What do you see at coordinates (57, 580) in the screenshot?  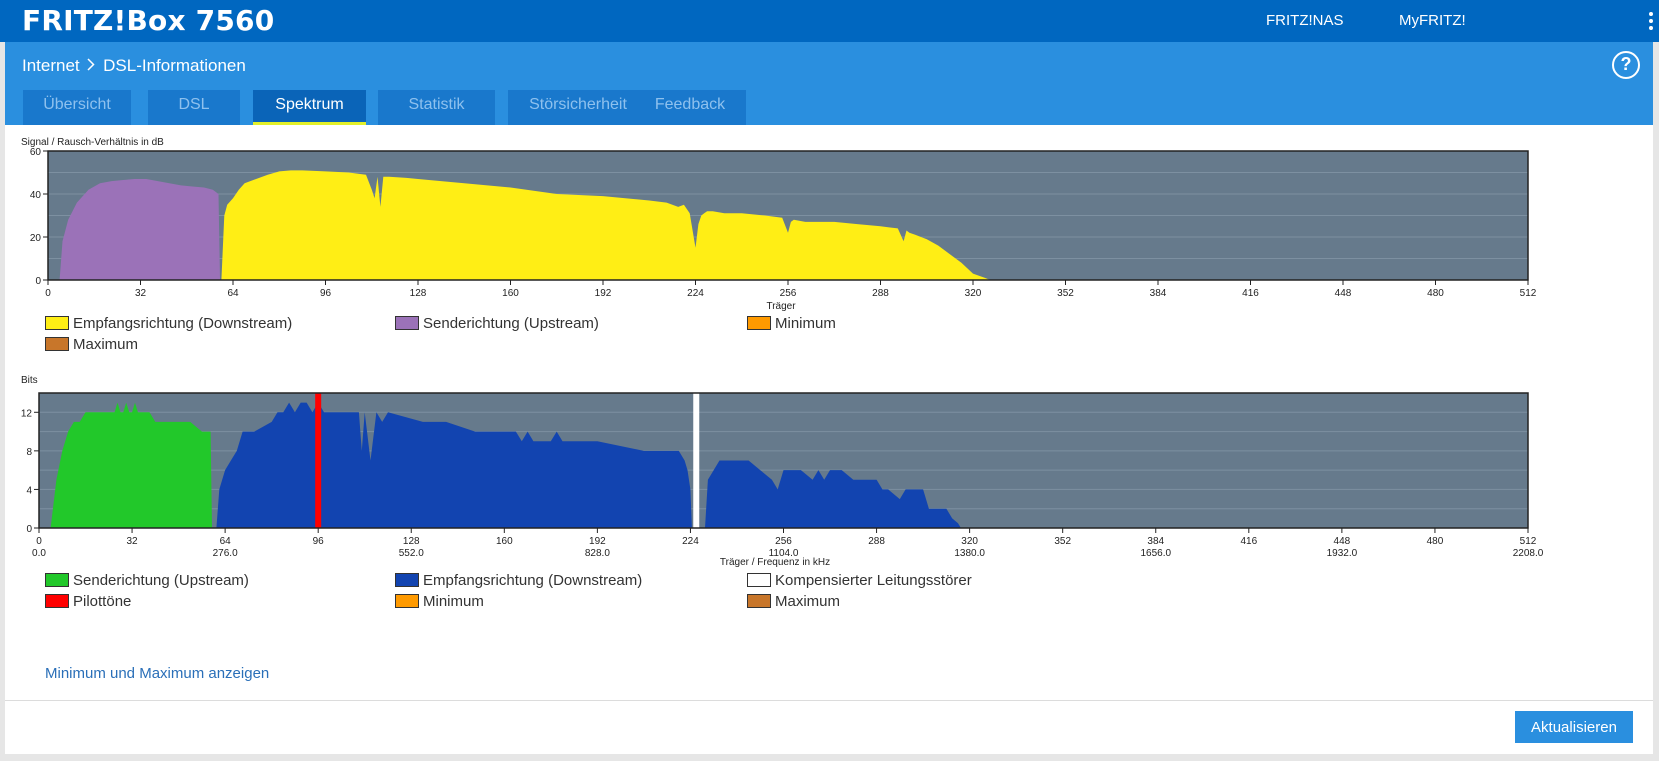 I see `swatch-bits-upstream` at bounding box center [57, 580].